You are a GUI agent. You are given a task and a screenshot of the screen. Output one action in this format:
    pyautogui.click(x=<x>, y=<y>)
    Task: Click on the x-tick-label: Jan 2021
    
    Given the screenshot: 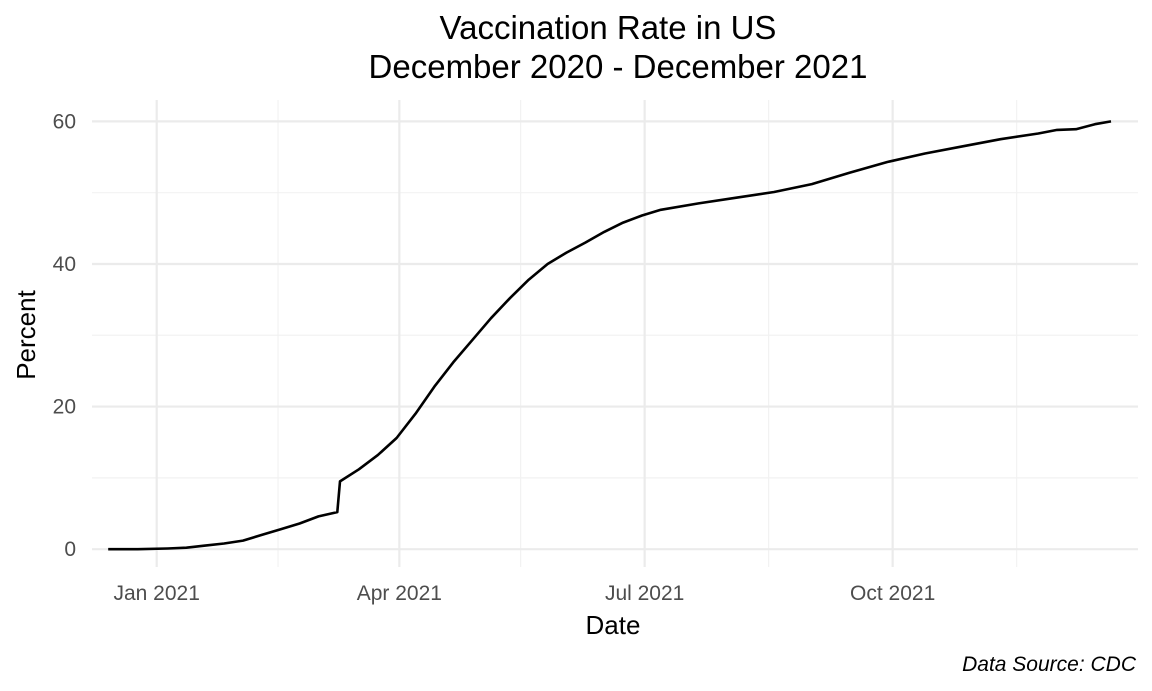 What is the action you would take?
    pyautogui.click(x=156, y=593)
    